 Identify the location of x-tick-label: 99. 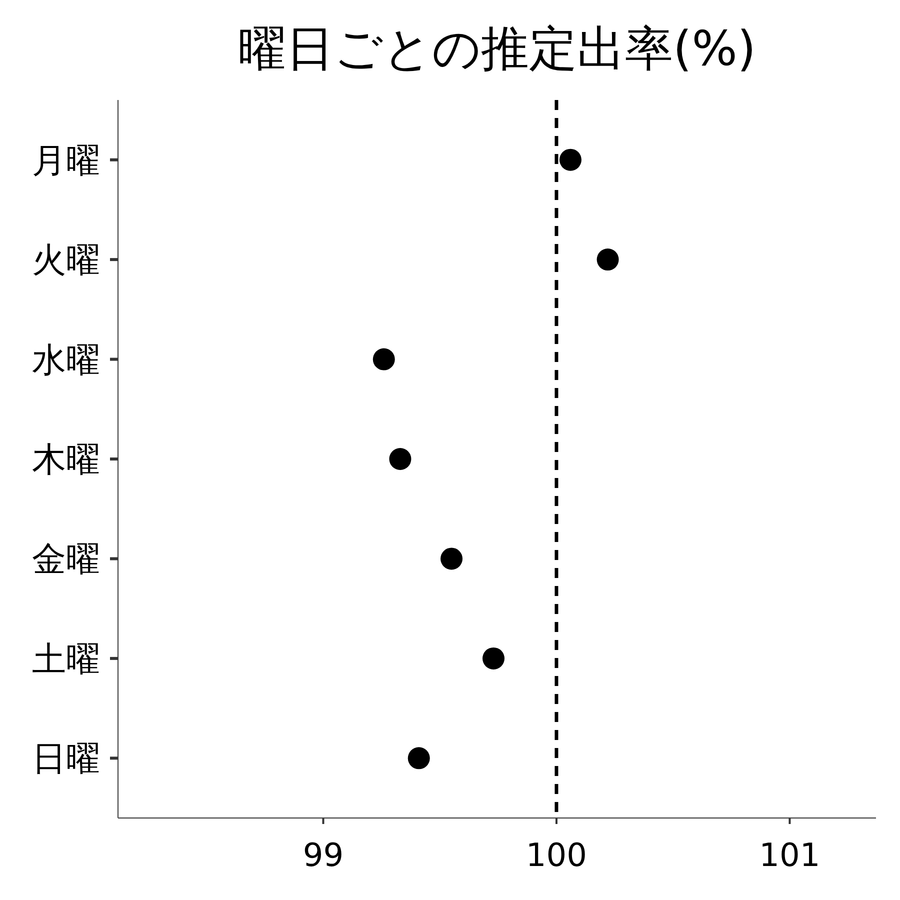
(323, 855).